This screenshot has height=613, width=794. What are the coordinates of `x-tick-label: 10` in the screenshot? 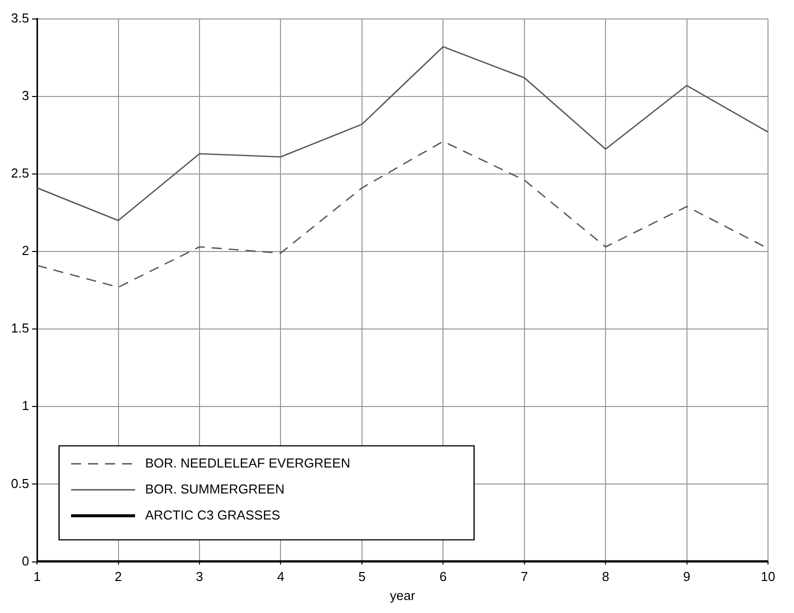 It's located at (768, 576).